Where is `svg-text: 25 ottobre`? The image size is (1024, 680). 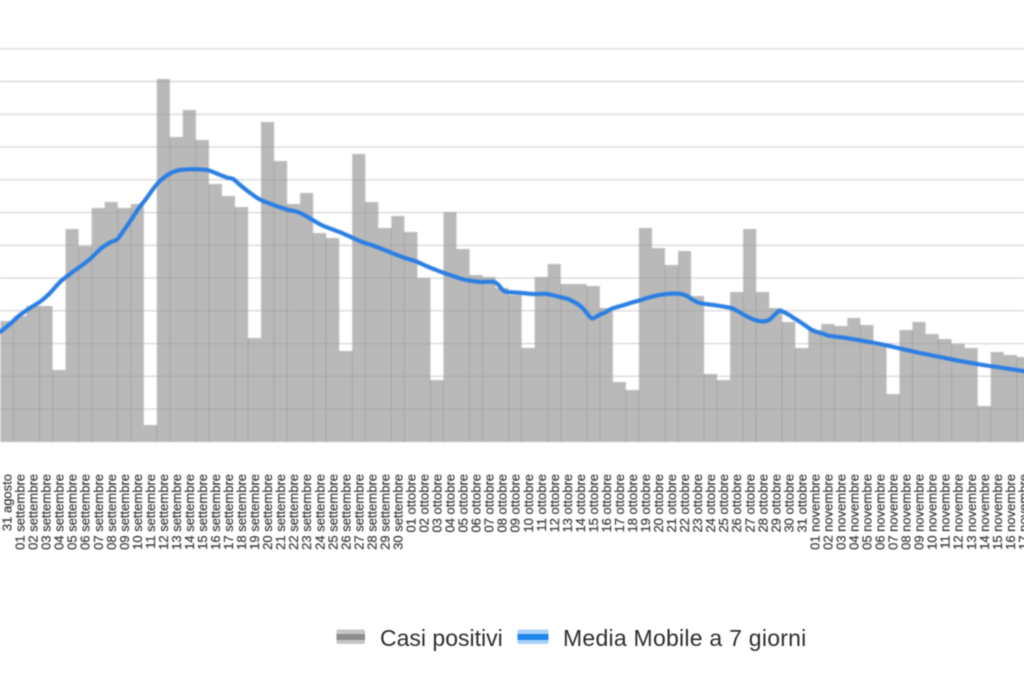 svg-text: 25 ottobre is located at coordinates (723, 503).